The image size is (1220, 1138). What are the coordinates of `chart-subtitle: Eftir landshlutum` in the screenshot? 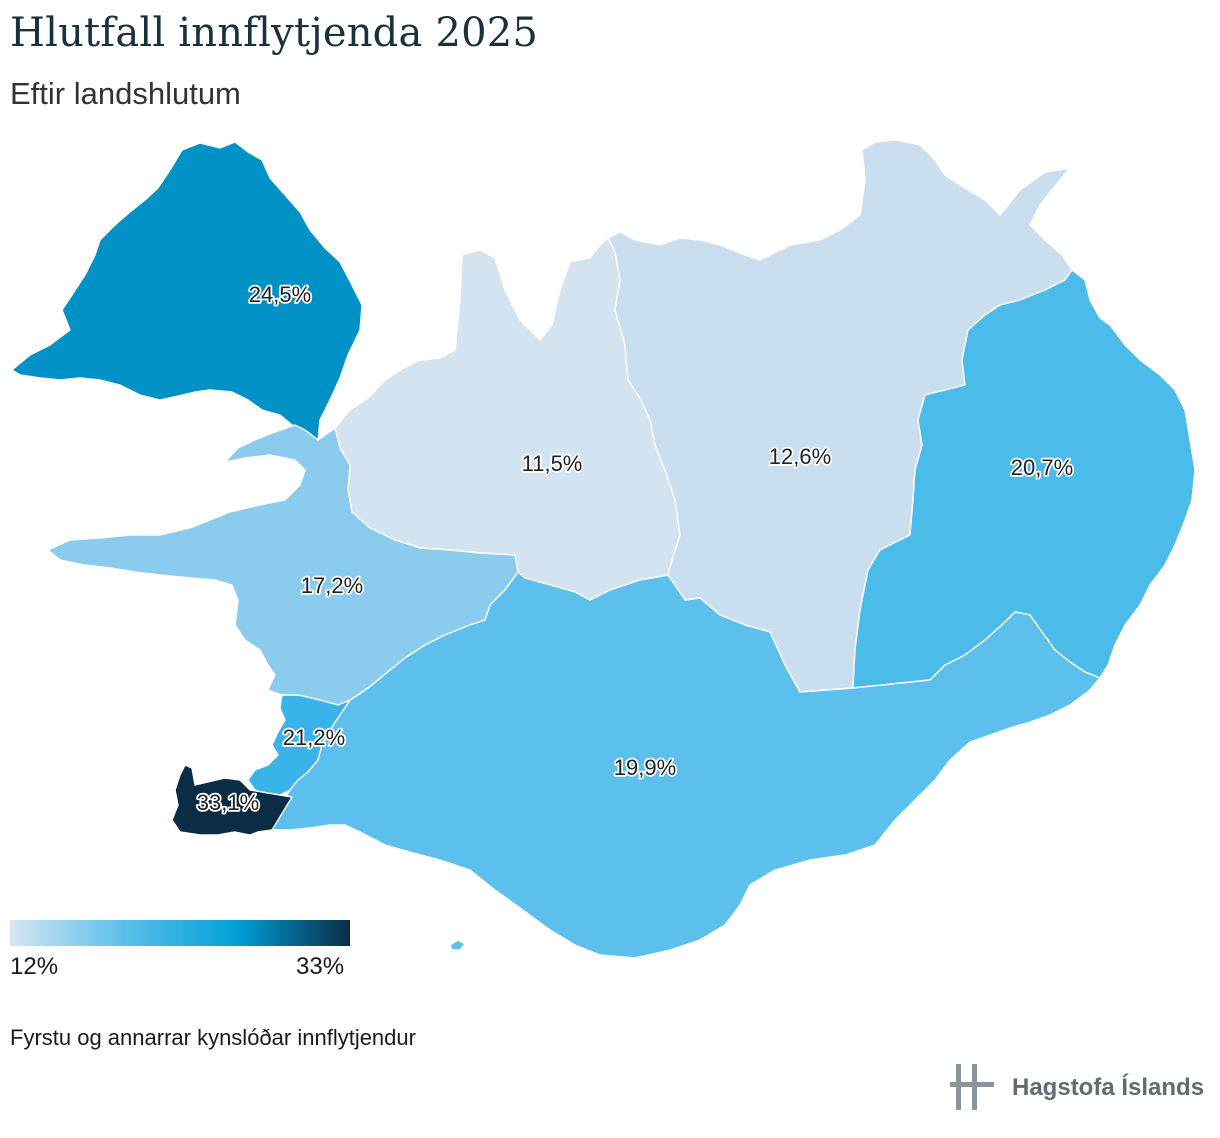 It's located at (125, 93).